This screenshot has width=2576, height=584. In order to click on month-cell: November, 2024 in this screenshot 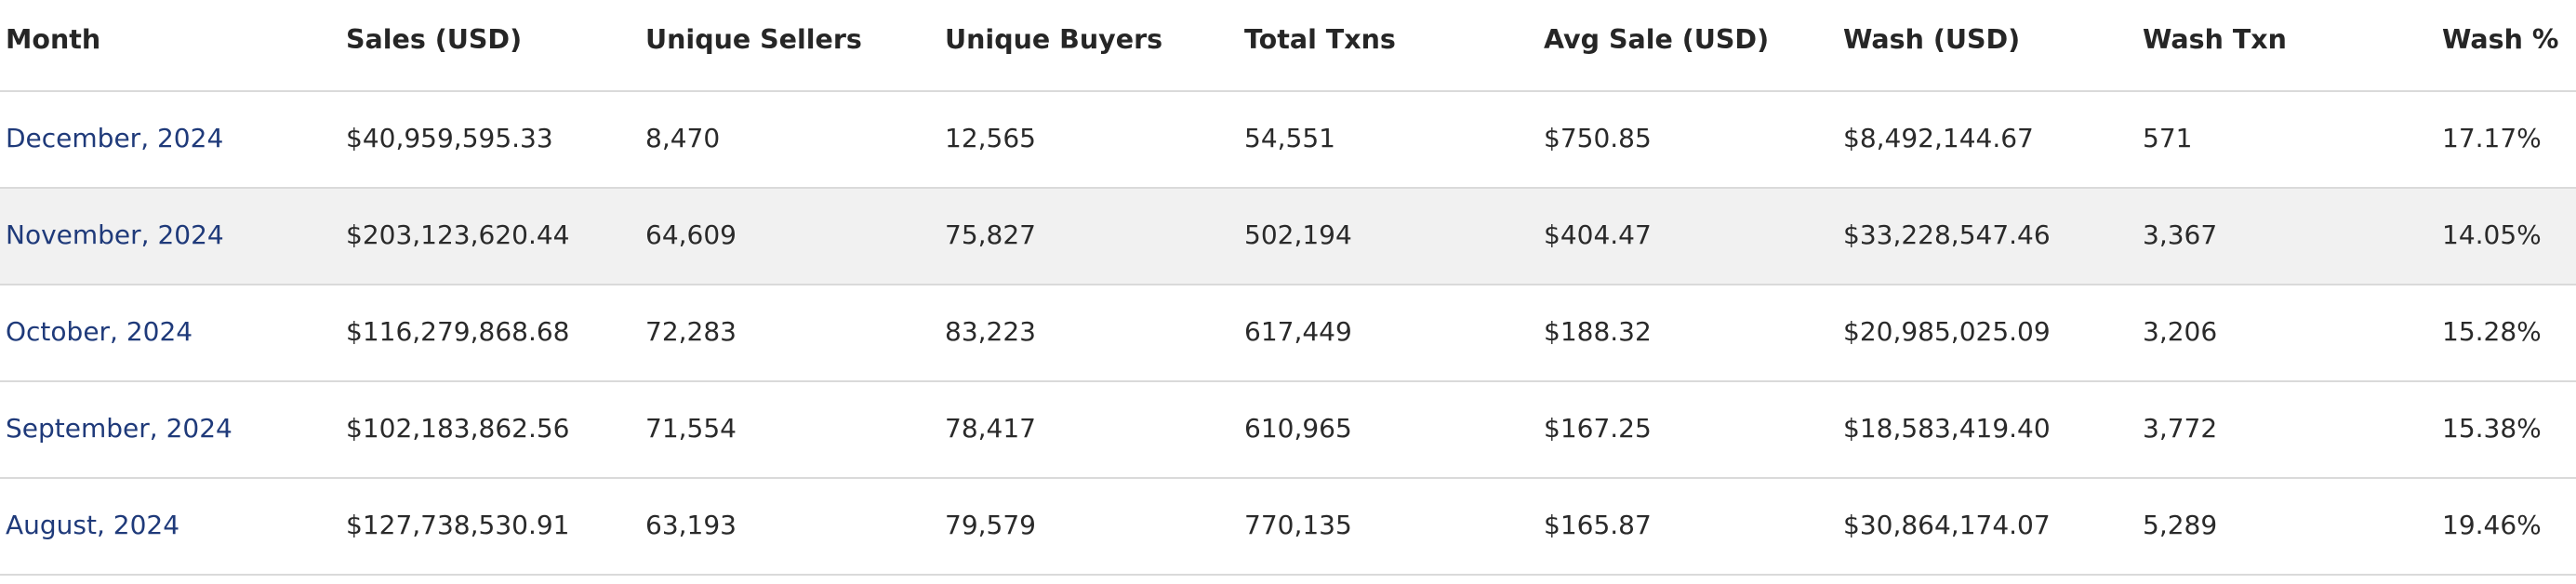, I will do `click(170, 235)`.